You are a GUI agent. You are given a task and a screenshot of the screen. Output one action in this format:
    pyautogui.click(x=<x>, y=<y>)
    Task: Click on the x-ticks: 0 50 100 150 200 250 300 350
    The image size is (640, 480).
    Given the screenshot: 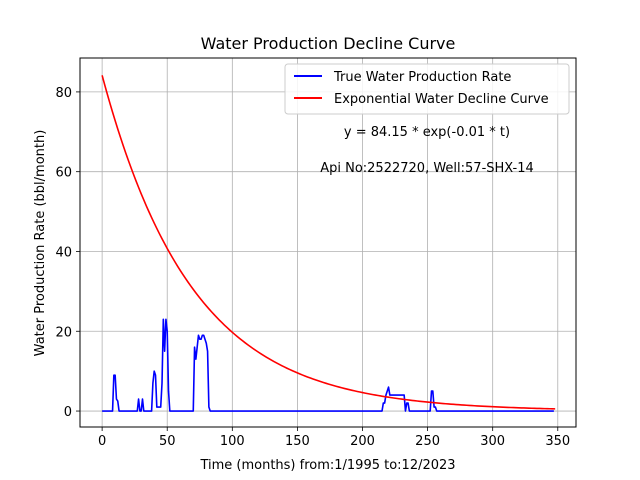 What is the action you would take?
    pyautogui.click(x=334, y=438)
    